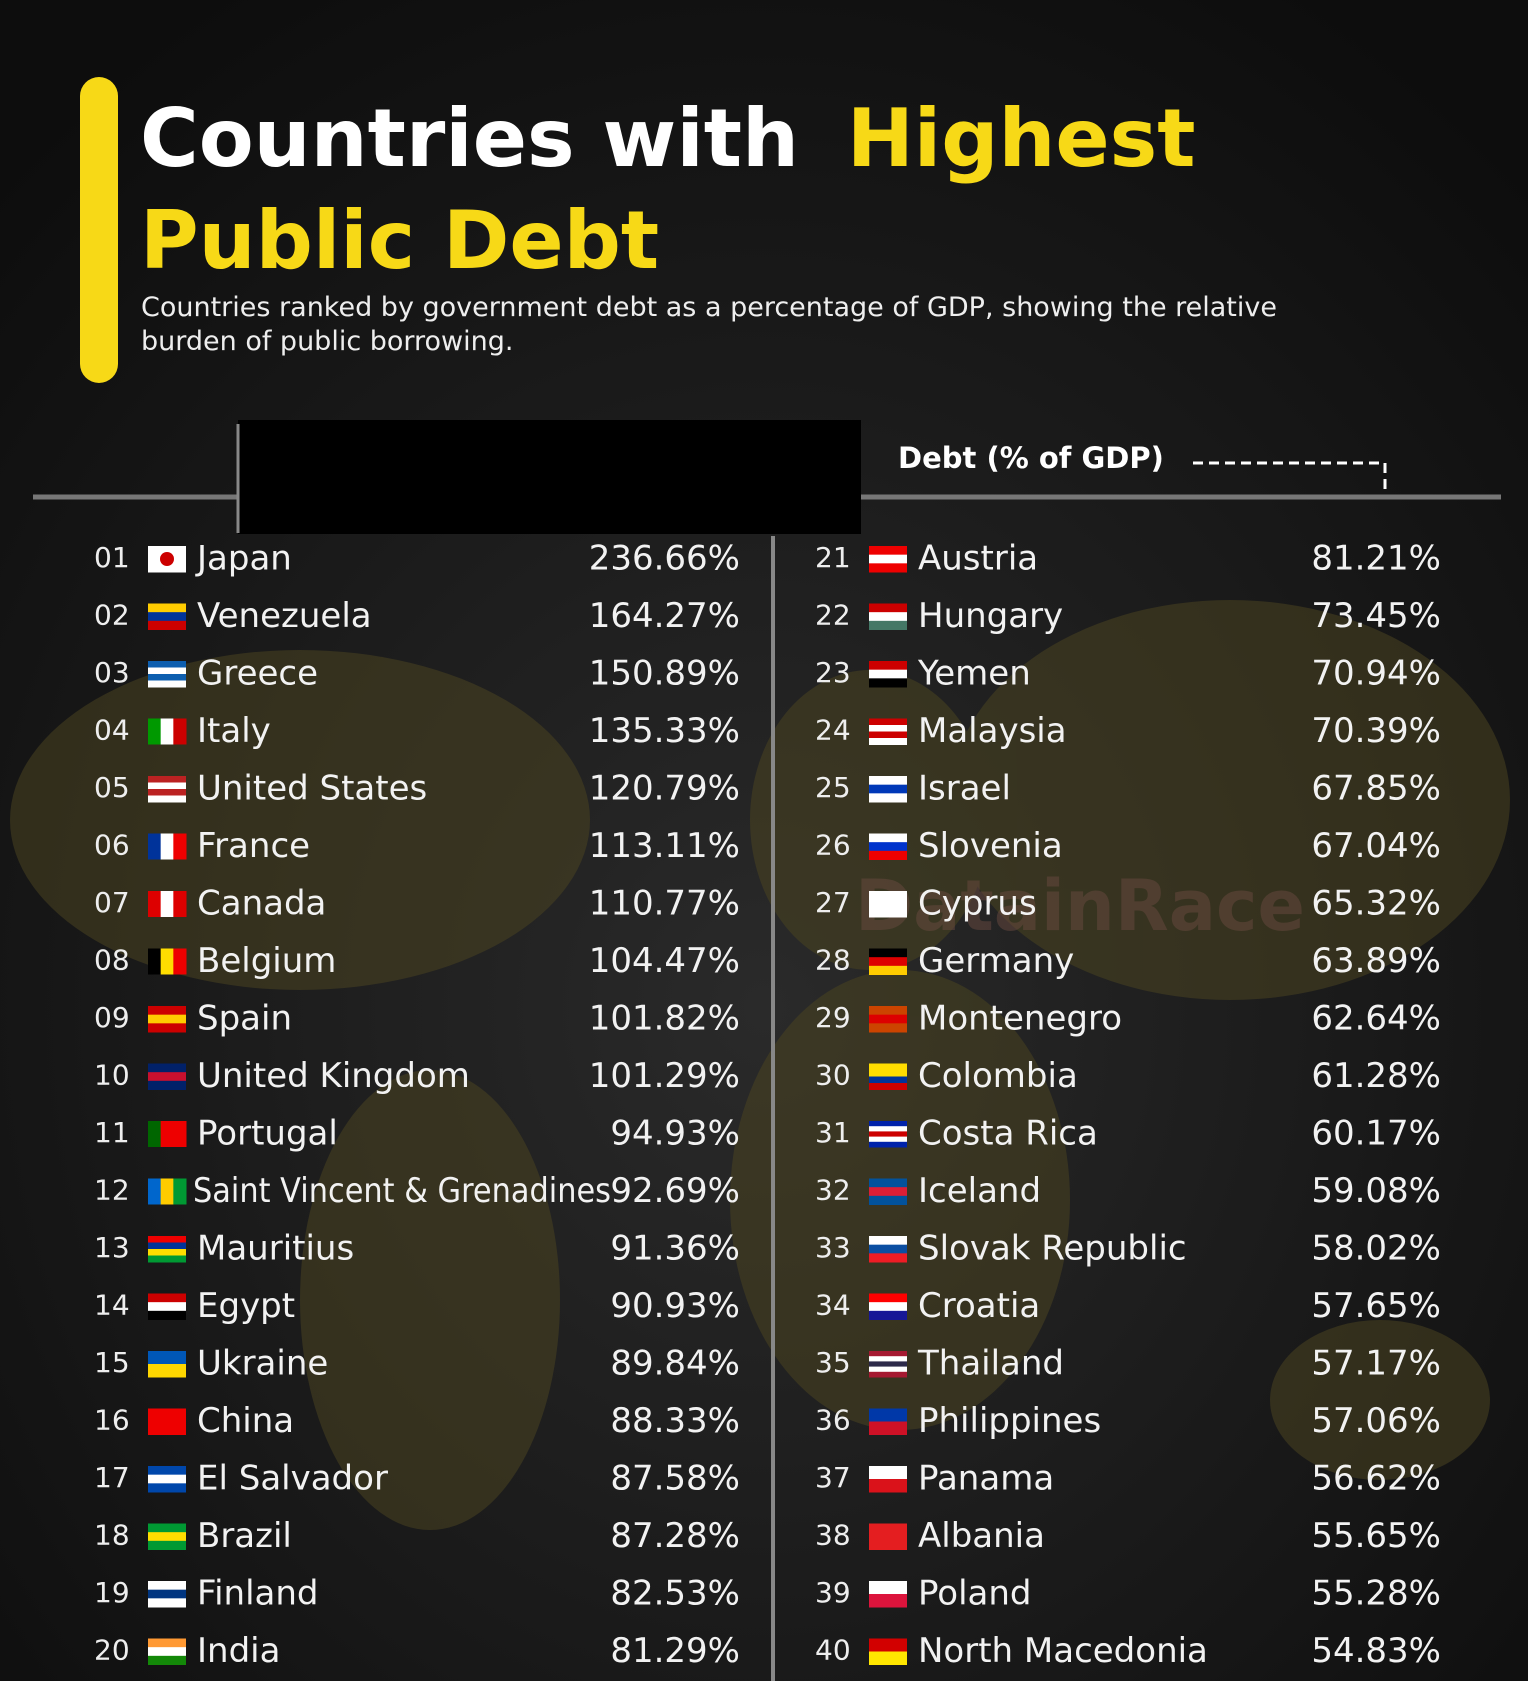 The image size is (1528, 1681). I want to click on rank: 04, so click(112, 730).